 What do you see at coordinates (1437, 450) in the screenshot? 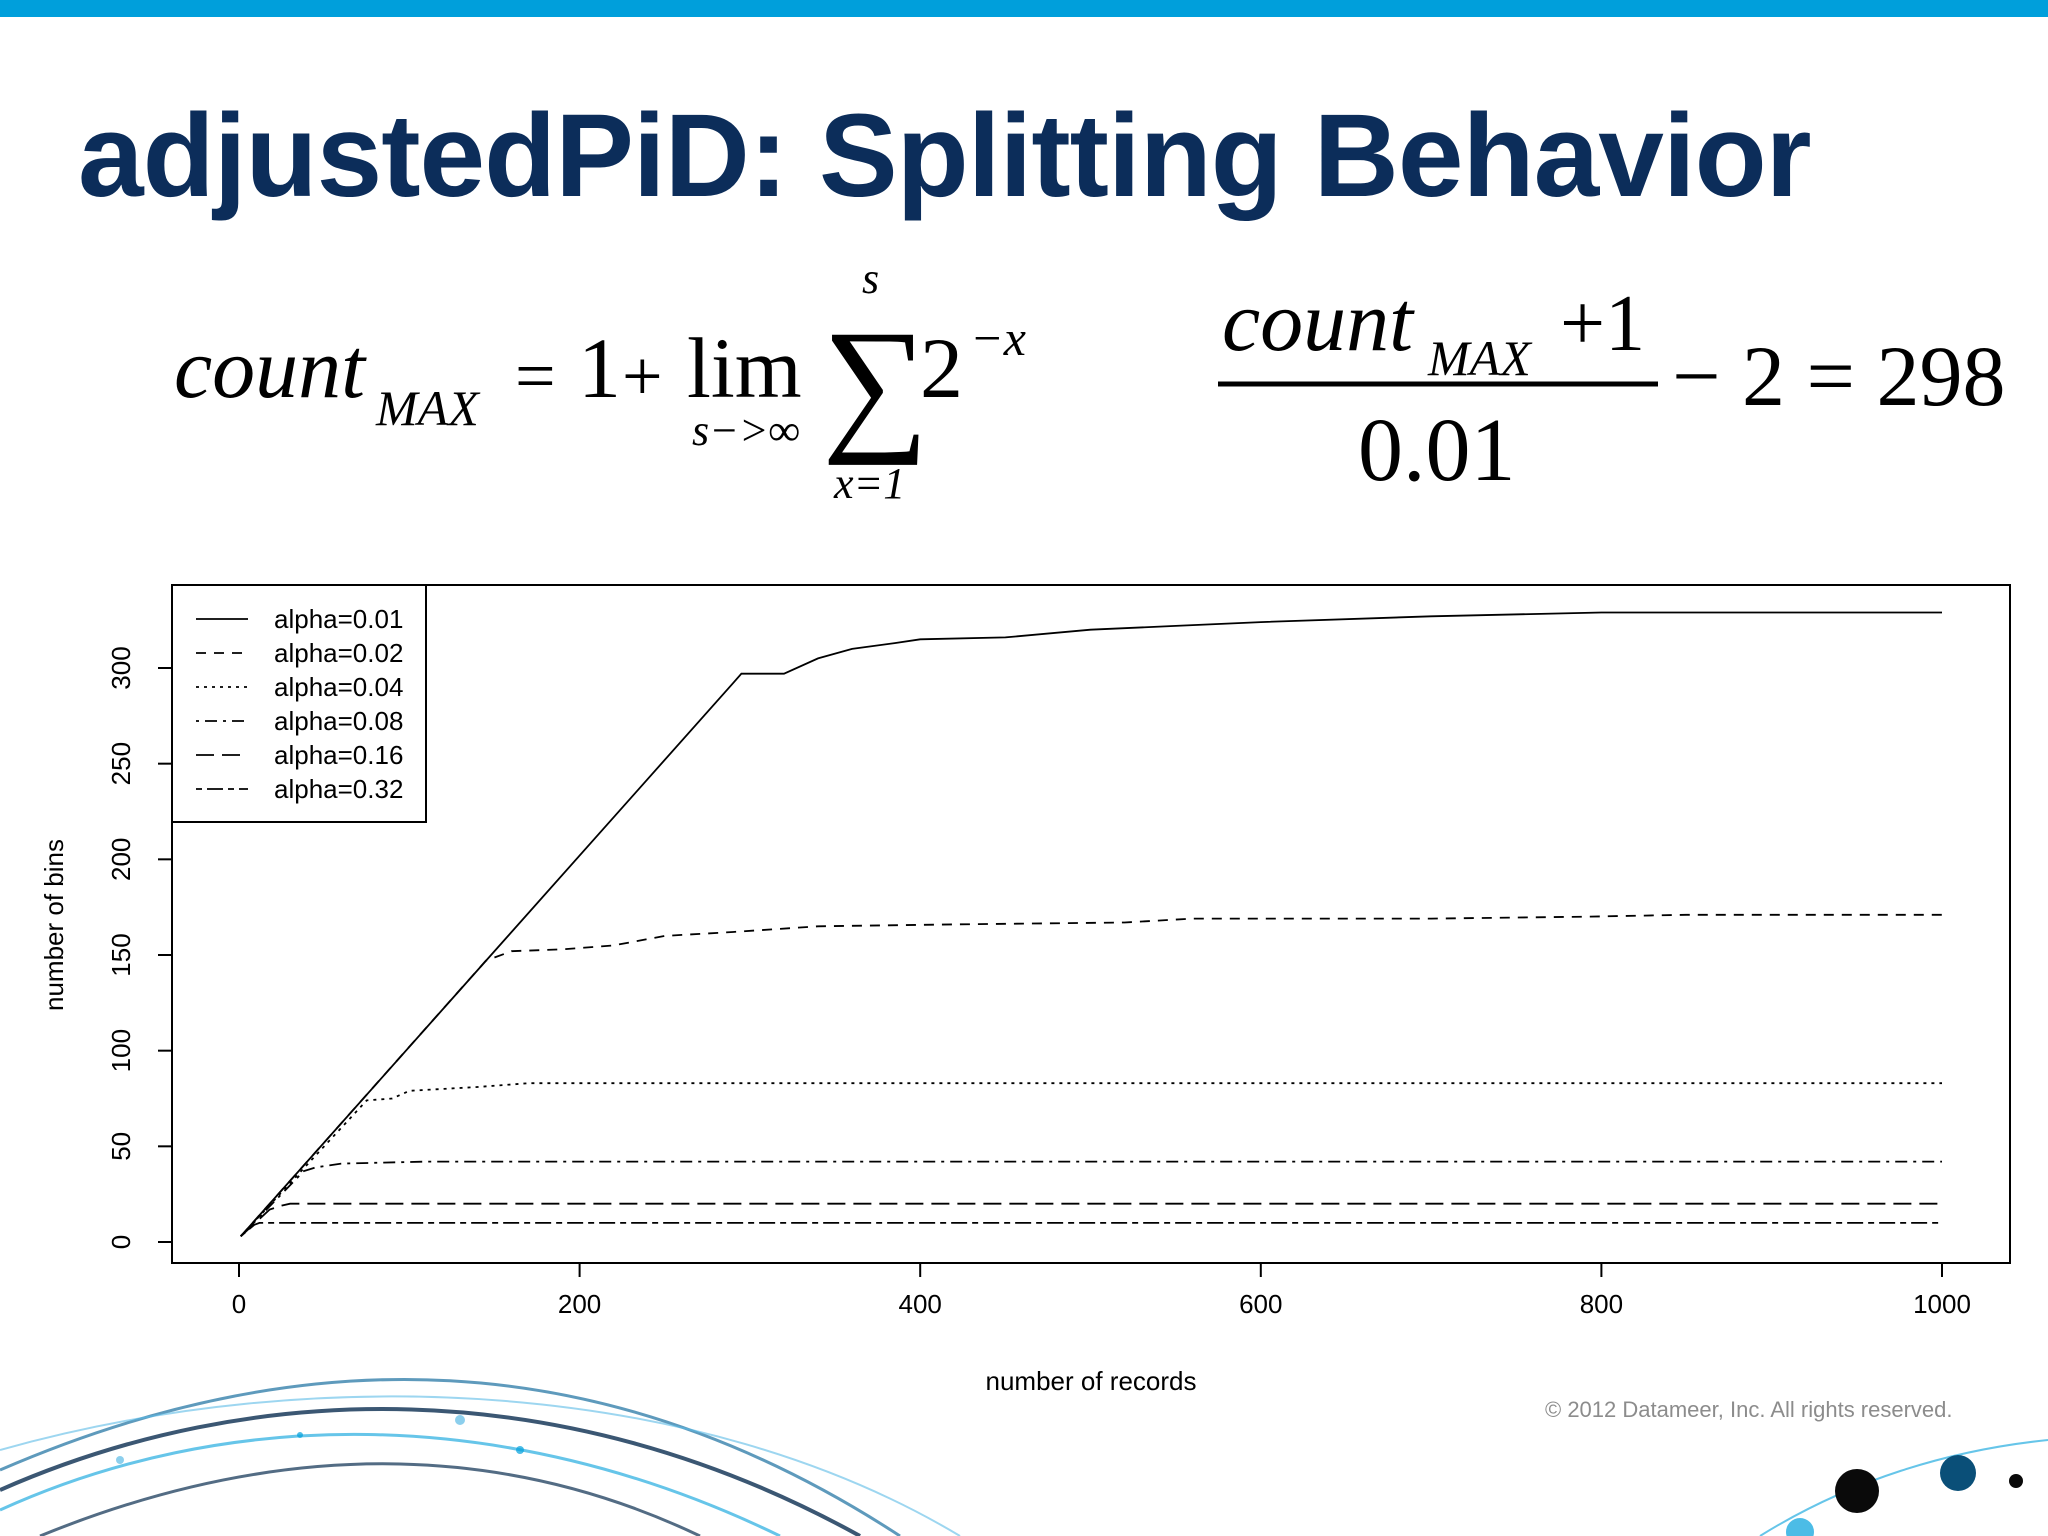
I see `fraction-denominator: 0.01` at bounding box center [1437, 450].